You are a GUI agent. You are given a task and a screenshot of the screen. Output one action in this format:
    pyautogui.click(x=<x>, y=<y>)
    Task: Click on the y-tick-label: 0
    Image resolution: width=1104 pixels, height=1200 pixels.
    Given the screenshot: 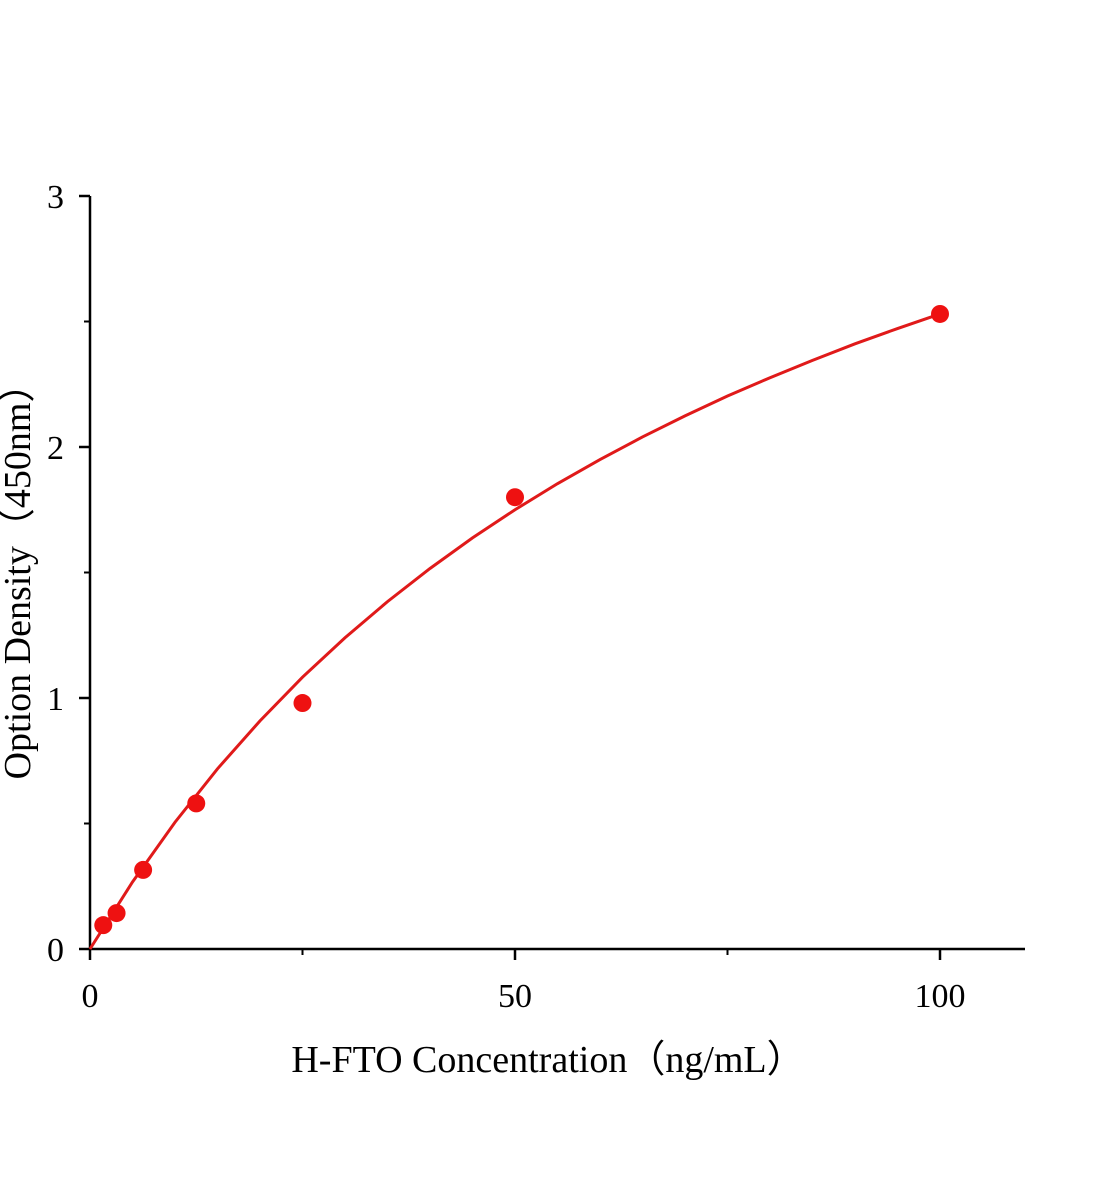 What is the action you would take?
    pyautogui.click(x=55, y=950)
    